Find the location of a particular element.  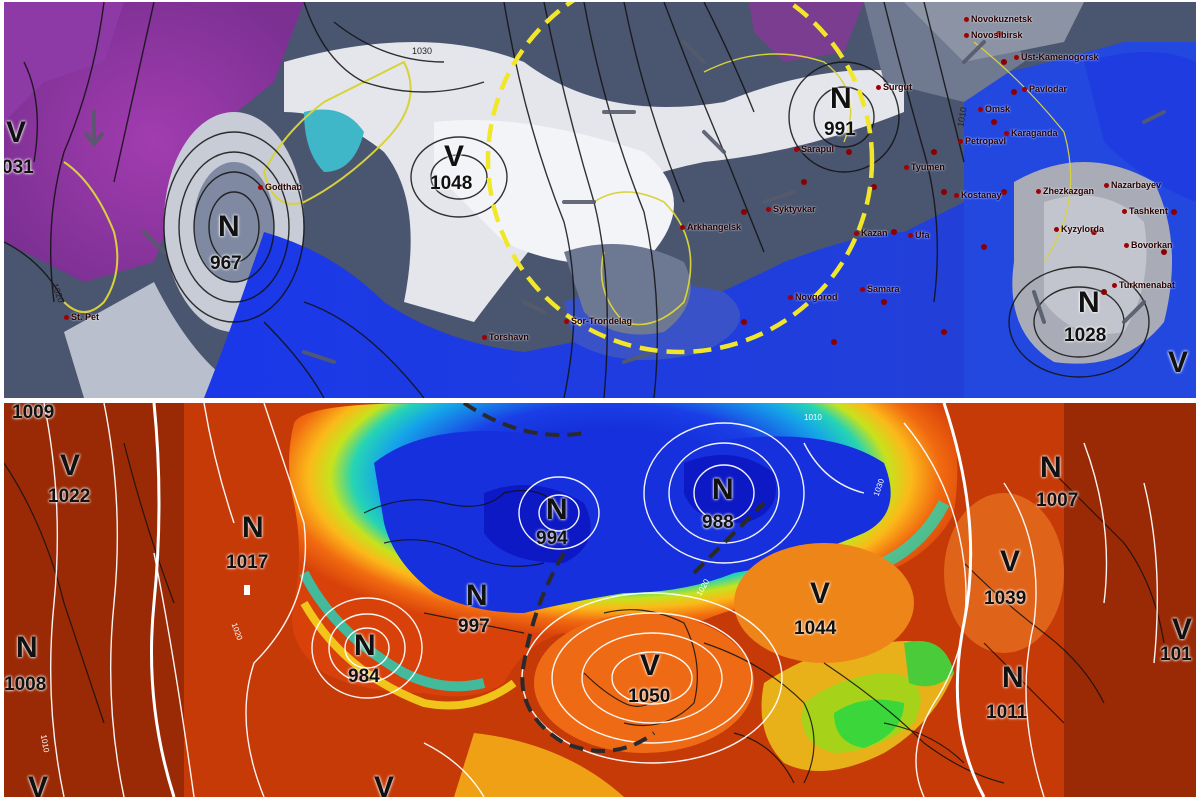

city-label: Omsk is located at coordinates (994, 109).